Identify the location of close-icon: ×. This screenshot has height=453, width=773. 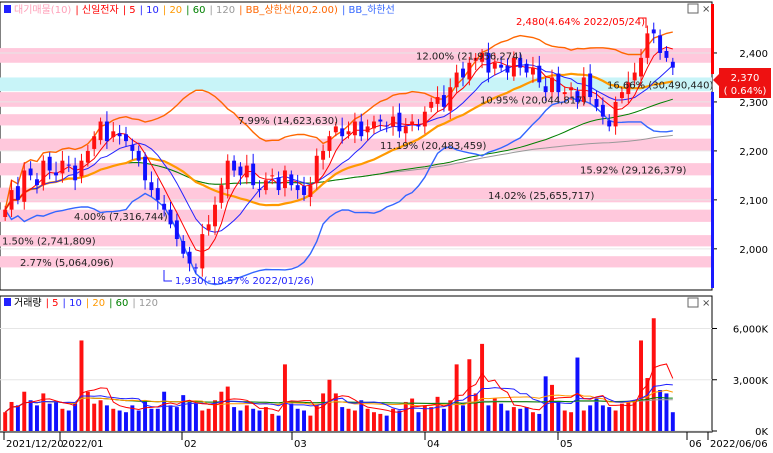
(706, 9).